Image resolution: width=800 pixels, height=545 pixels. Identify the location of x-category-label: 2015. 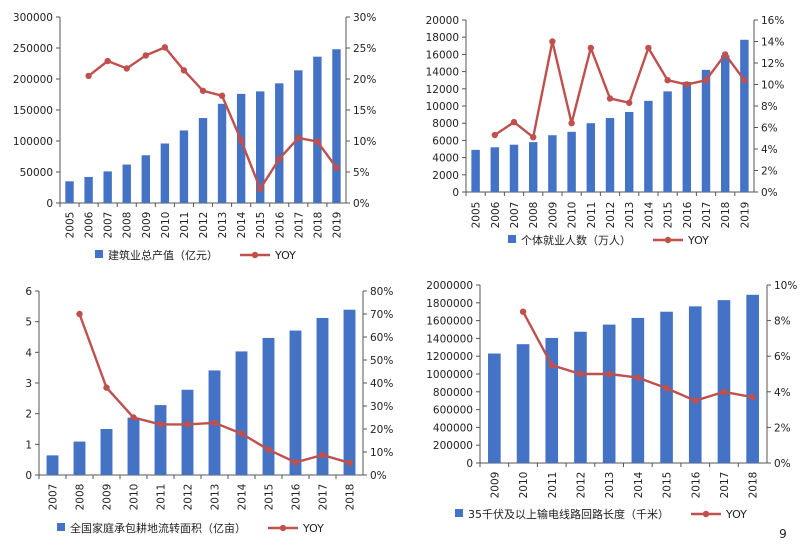
(669, 215).